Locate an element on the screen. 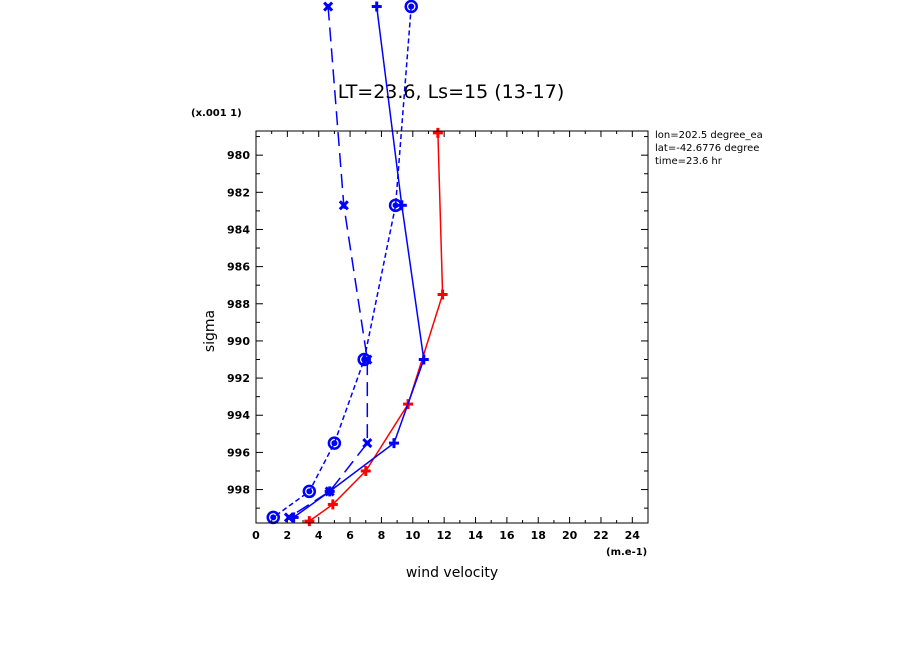 The width and height of the screenshot is (904, 654). y-tick-label: 982 is located at coordinates (238, 192).